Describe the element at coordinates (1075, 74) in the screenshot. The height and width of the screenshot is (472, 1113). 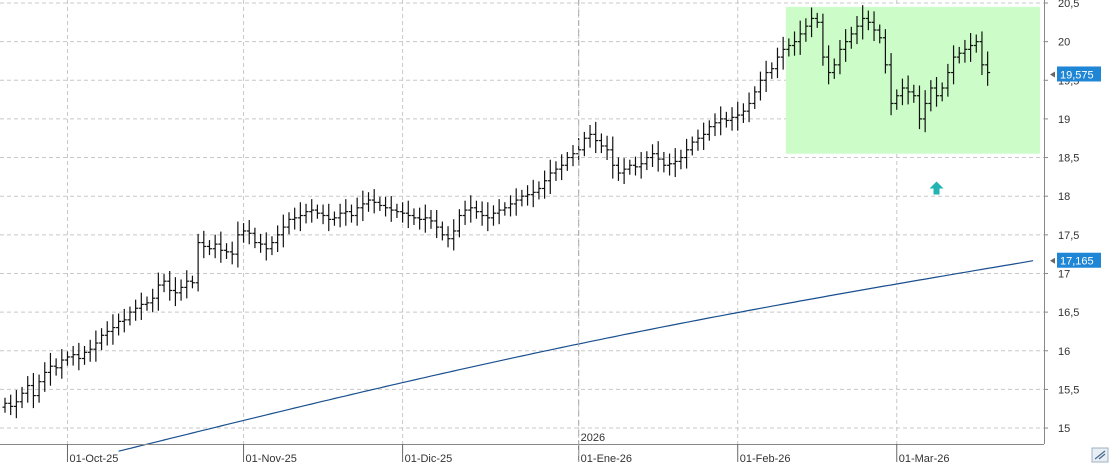
I see `last-price-tag: 19,575` at that location.